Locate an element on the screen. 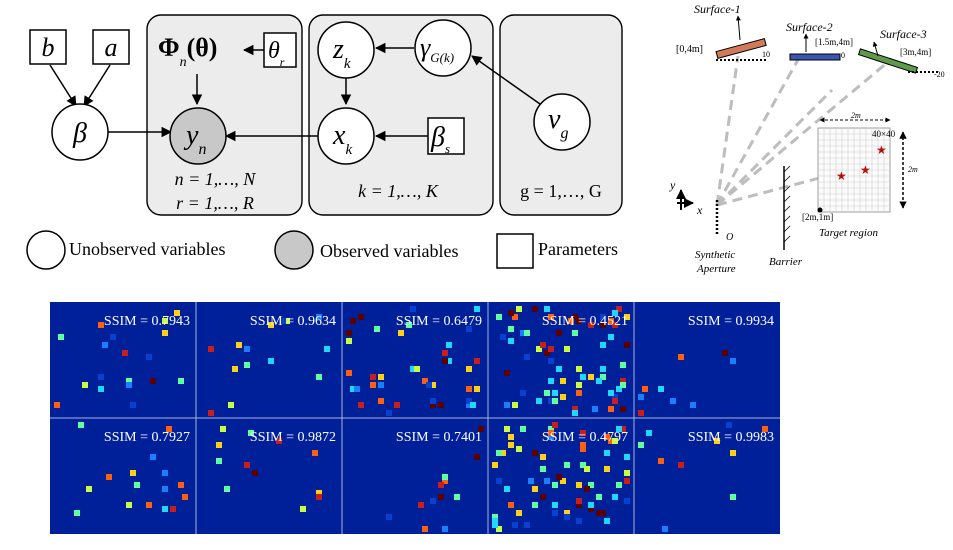  target-dim-right-label: 2m is located at coordinates (913, 169).